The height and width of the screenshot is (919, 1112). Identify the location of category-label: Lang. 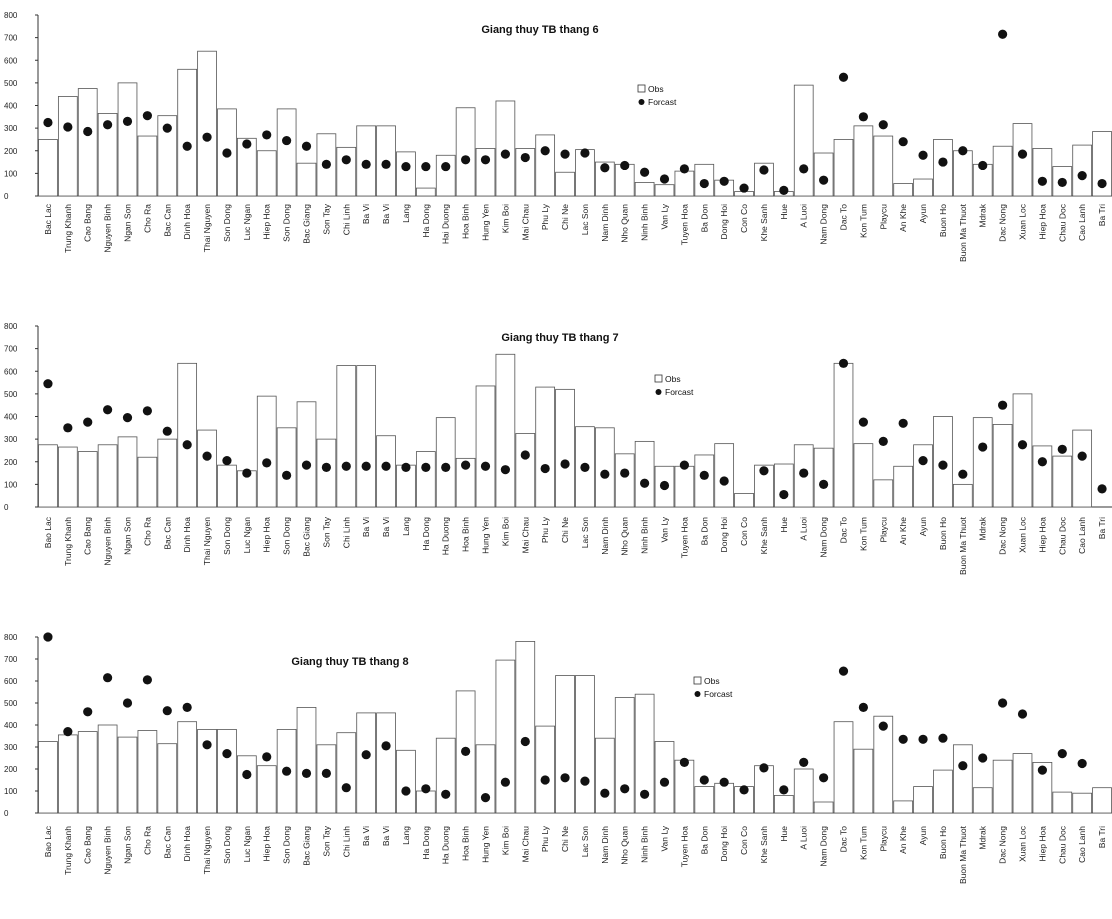
(406, 213).